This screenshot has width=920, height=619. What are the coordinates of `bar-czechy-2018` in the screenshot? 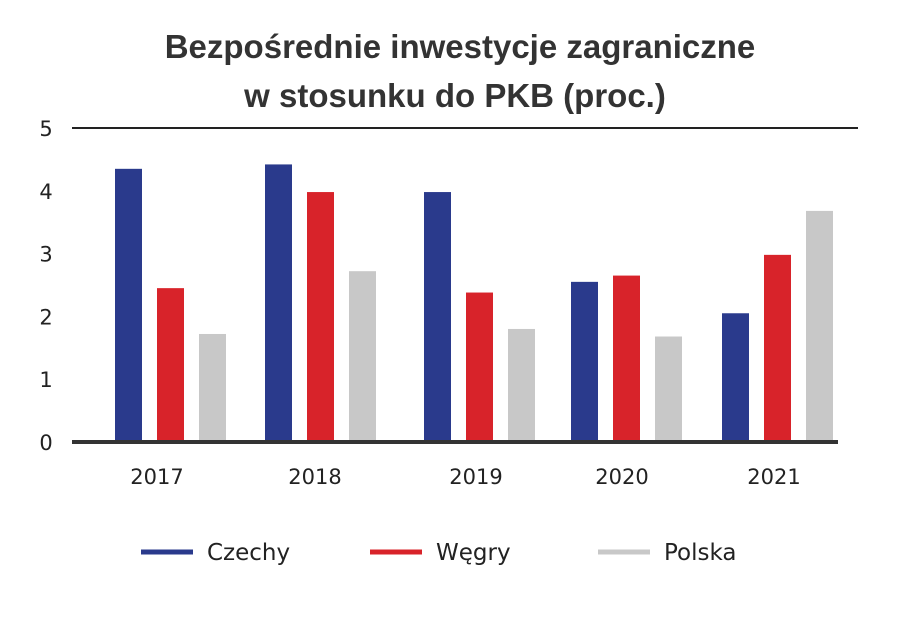 It's located at (278, 303).